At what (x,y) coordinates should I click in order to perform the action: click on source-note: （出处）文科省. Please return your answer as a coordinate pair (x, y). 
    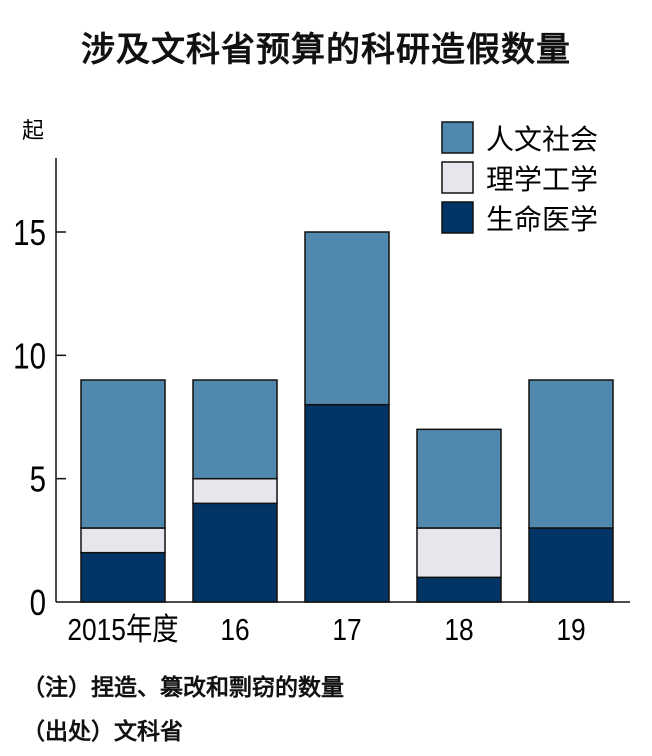
    Looking at the image, I should click on (102, 732).